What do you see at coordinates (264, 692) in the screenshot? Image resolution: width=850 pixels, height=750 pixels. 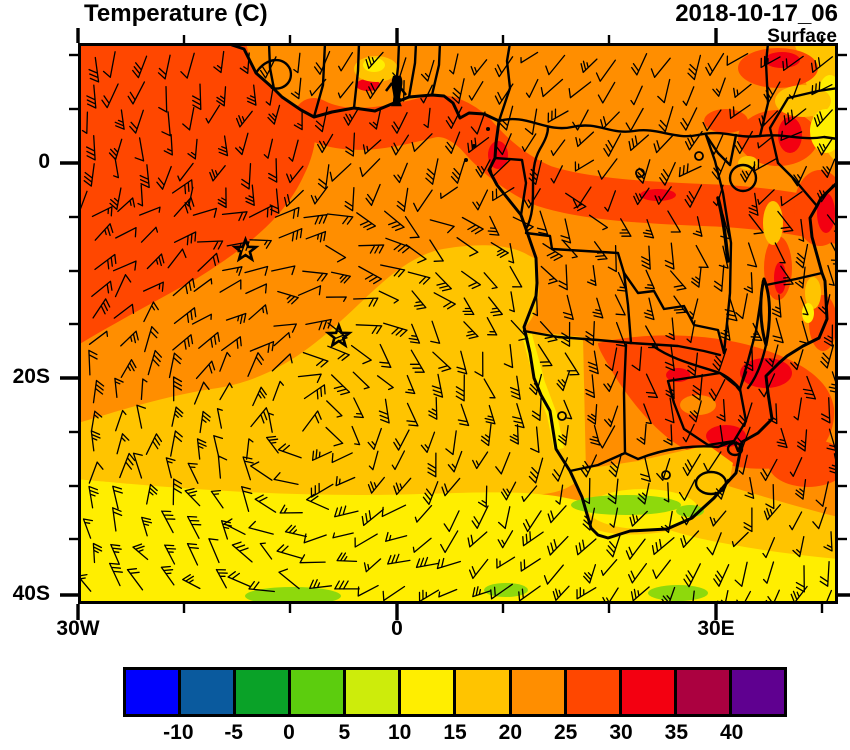 I see `colorbar-cell` at bounding box center [264, 692].